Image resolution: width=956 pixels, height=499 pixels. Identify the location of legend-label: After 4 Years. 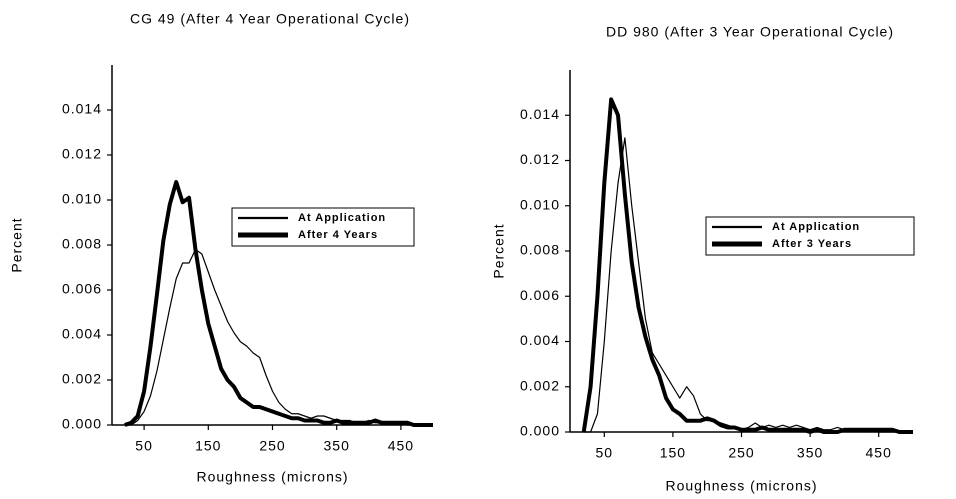
(338, 235).